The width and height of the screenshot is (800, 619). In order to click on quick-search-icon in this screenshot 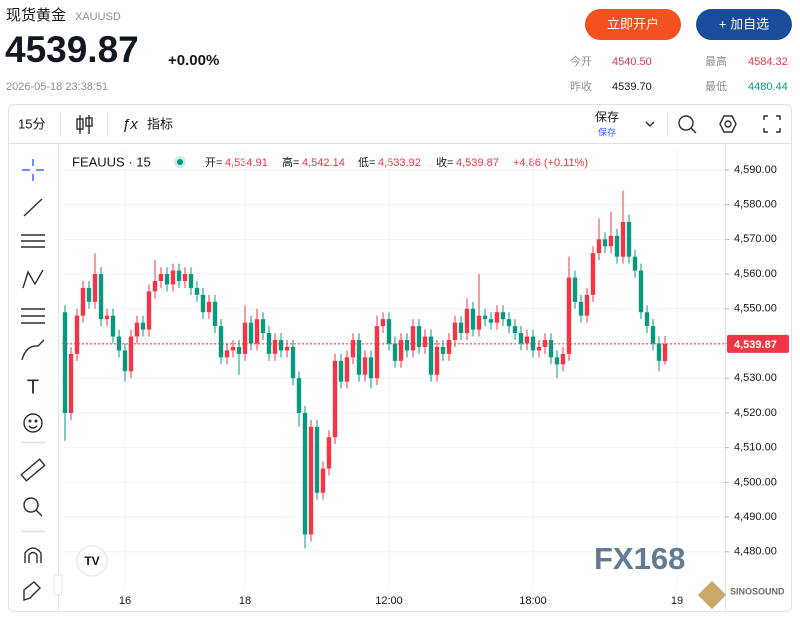, I will do `click(687, 124)`.